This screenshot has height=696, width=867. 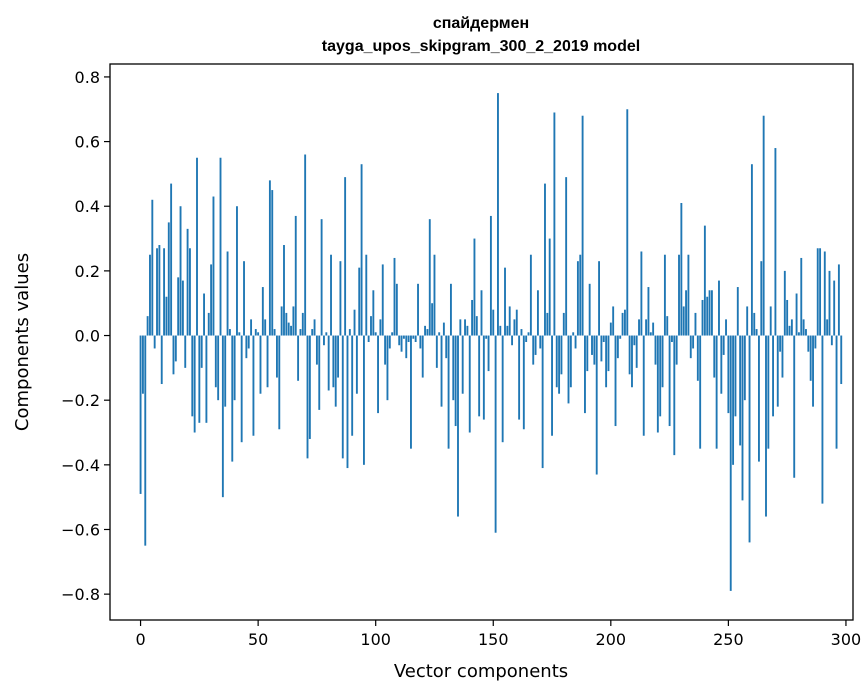 I want to click on y-tick-label: 0.8, so click(x=87, y=77).